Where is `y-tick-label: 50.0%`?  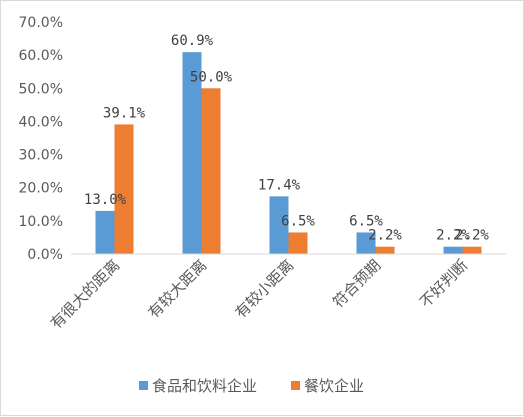
y-tick-label: 50.0% is located at coordinates (41, 89).